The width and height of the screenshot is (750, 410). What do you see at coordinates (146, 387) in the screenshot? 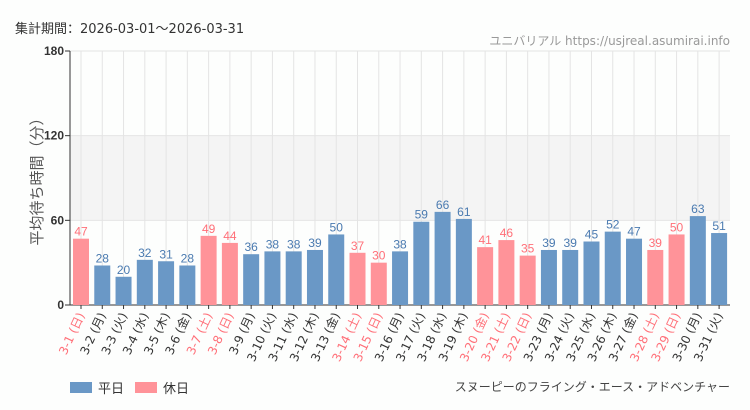
I see `legend-swatch-holiday` at bounding box center [146, 387].